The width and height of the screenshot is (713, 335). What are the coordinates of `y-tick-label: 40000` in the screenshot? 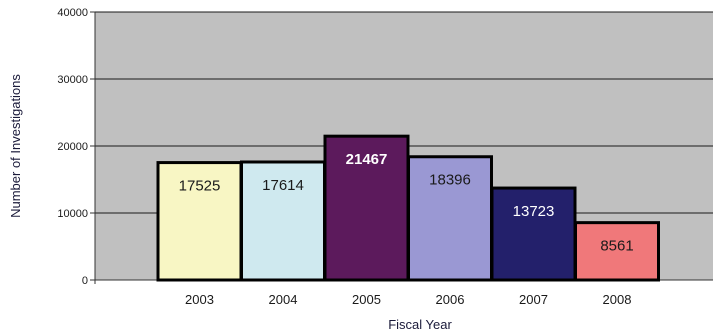 It's located at (72, 13).